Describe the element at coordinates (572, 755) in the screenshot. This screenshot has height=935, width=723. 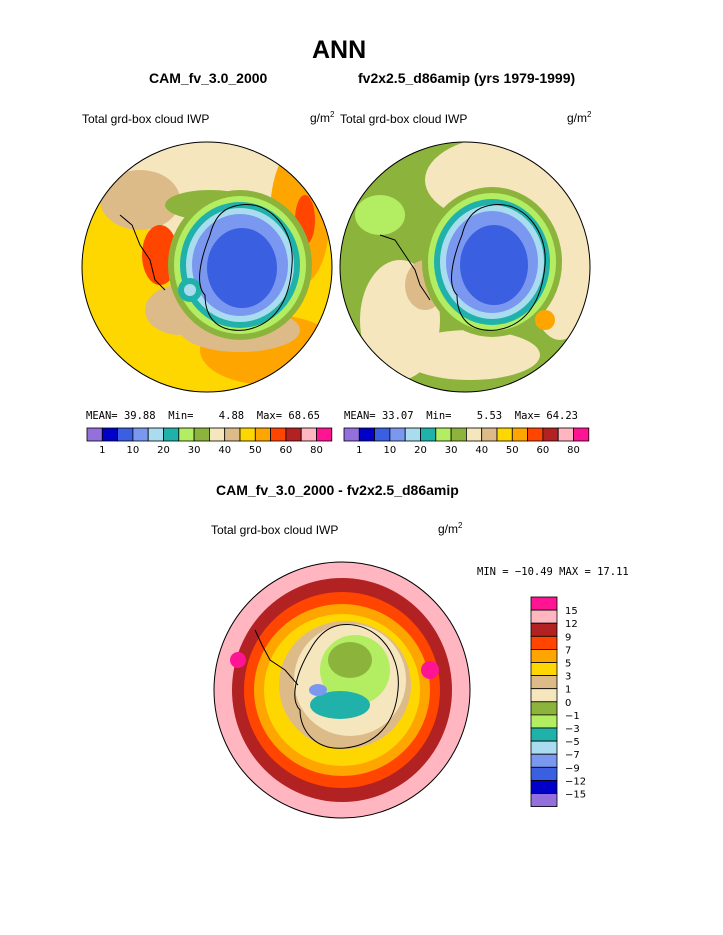
I see `colorbar-diff-tick-label: −7` at that location.